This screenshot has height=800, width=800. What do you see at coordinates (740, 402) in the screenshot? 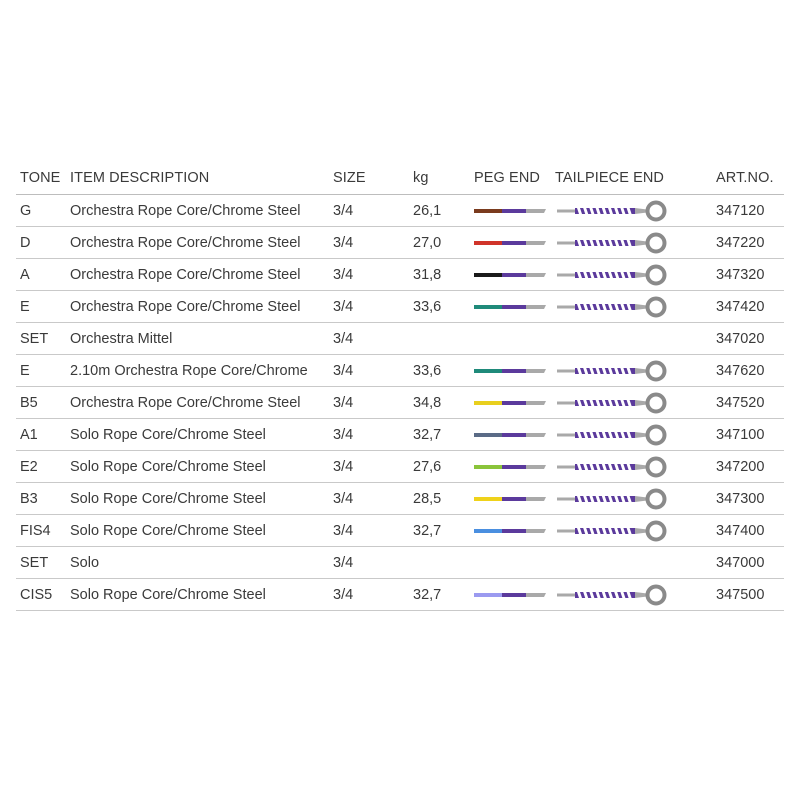
I see `art-no-cell: 347520` at bounding box center [740, 402].